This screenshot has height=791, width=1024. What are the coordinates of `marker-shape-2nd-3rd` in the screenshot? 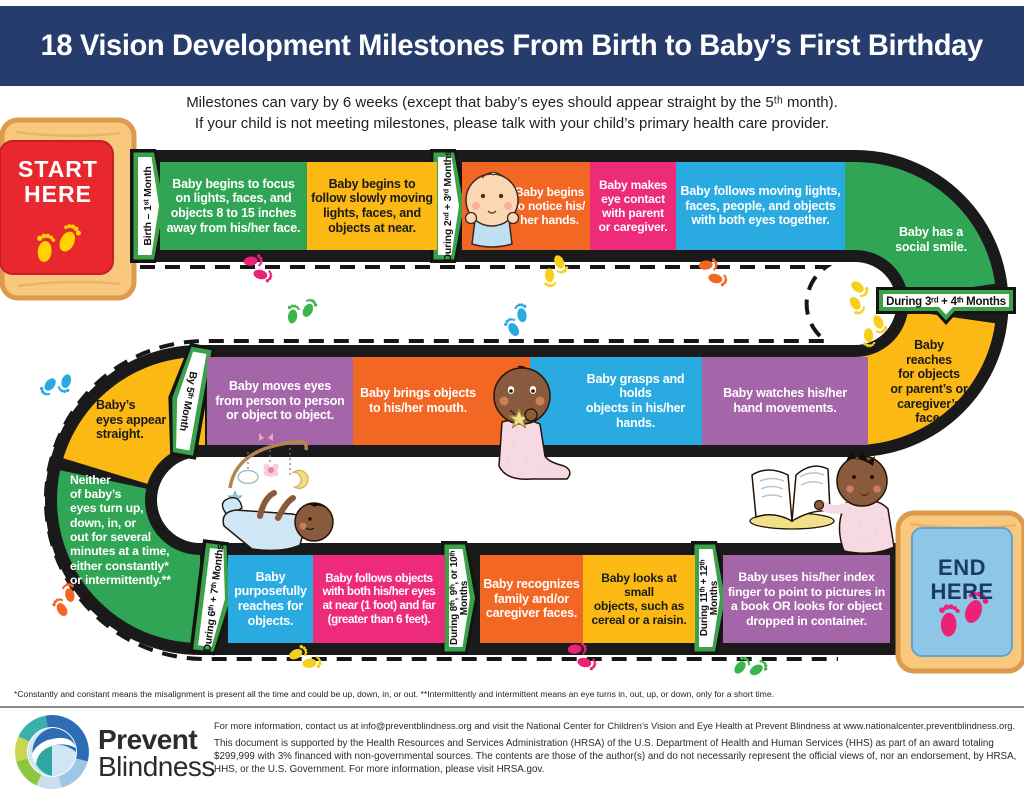 It's located at (449, 206).